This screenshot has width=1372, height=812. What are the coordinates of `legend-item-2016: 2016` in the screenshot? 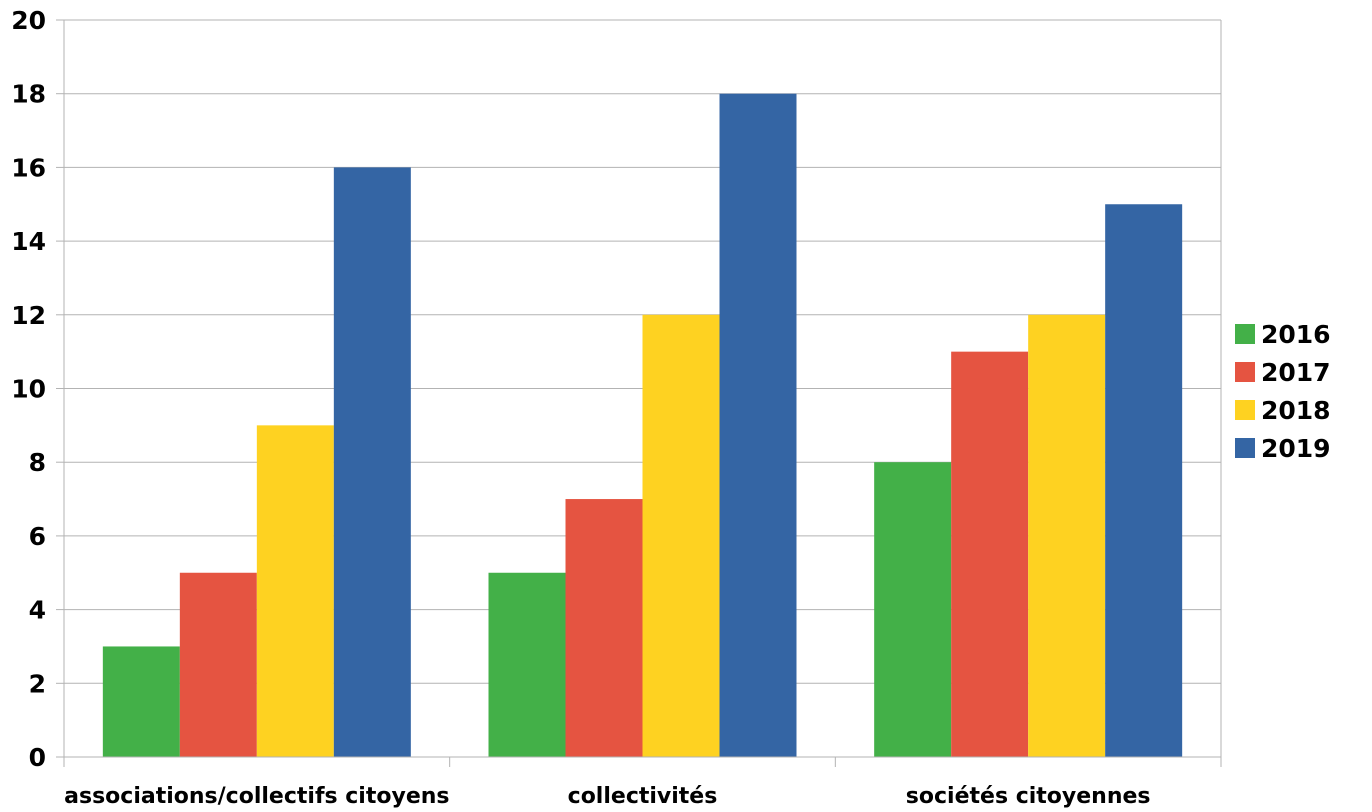 It's located at (1283, 334).